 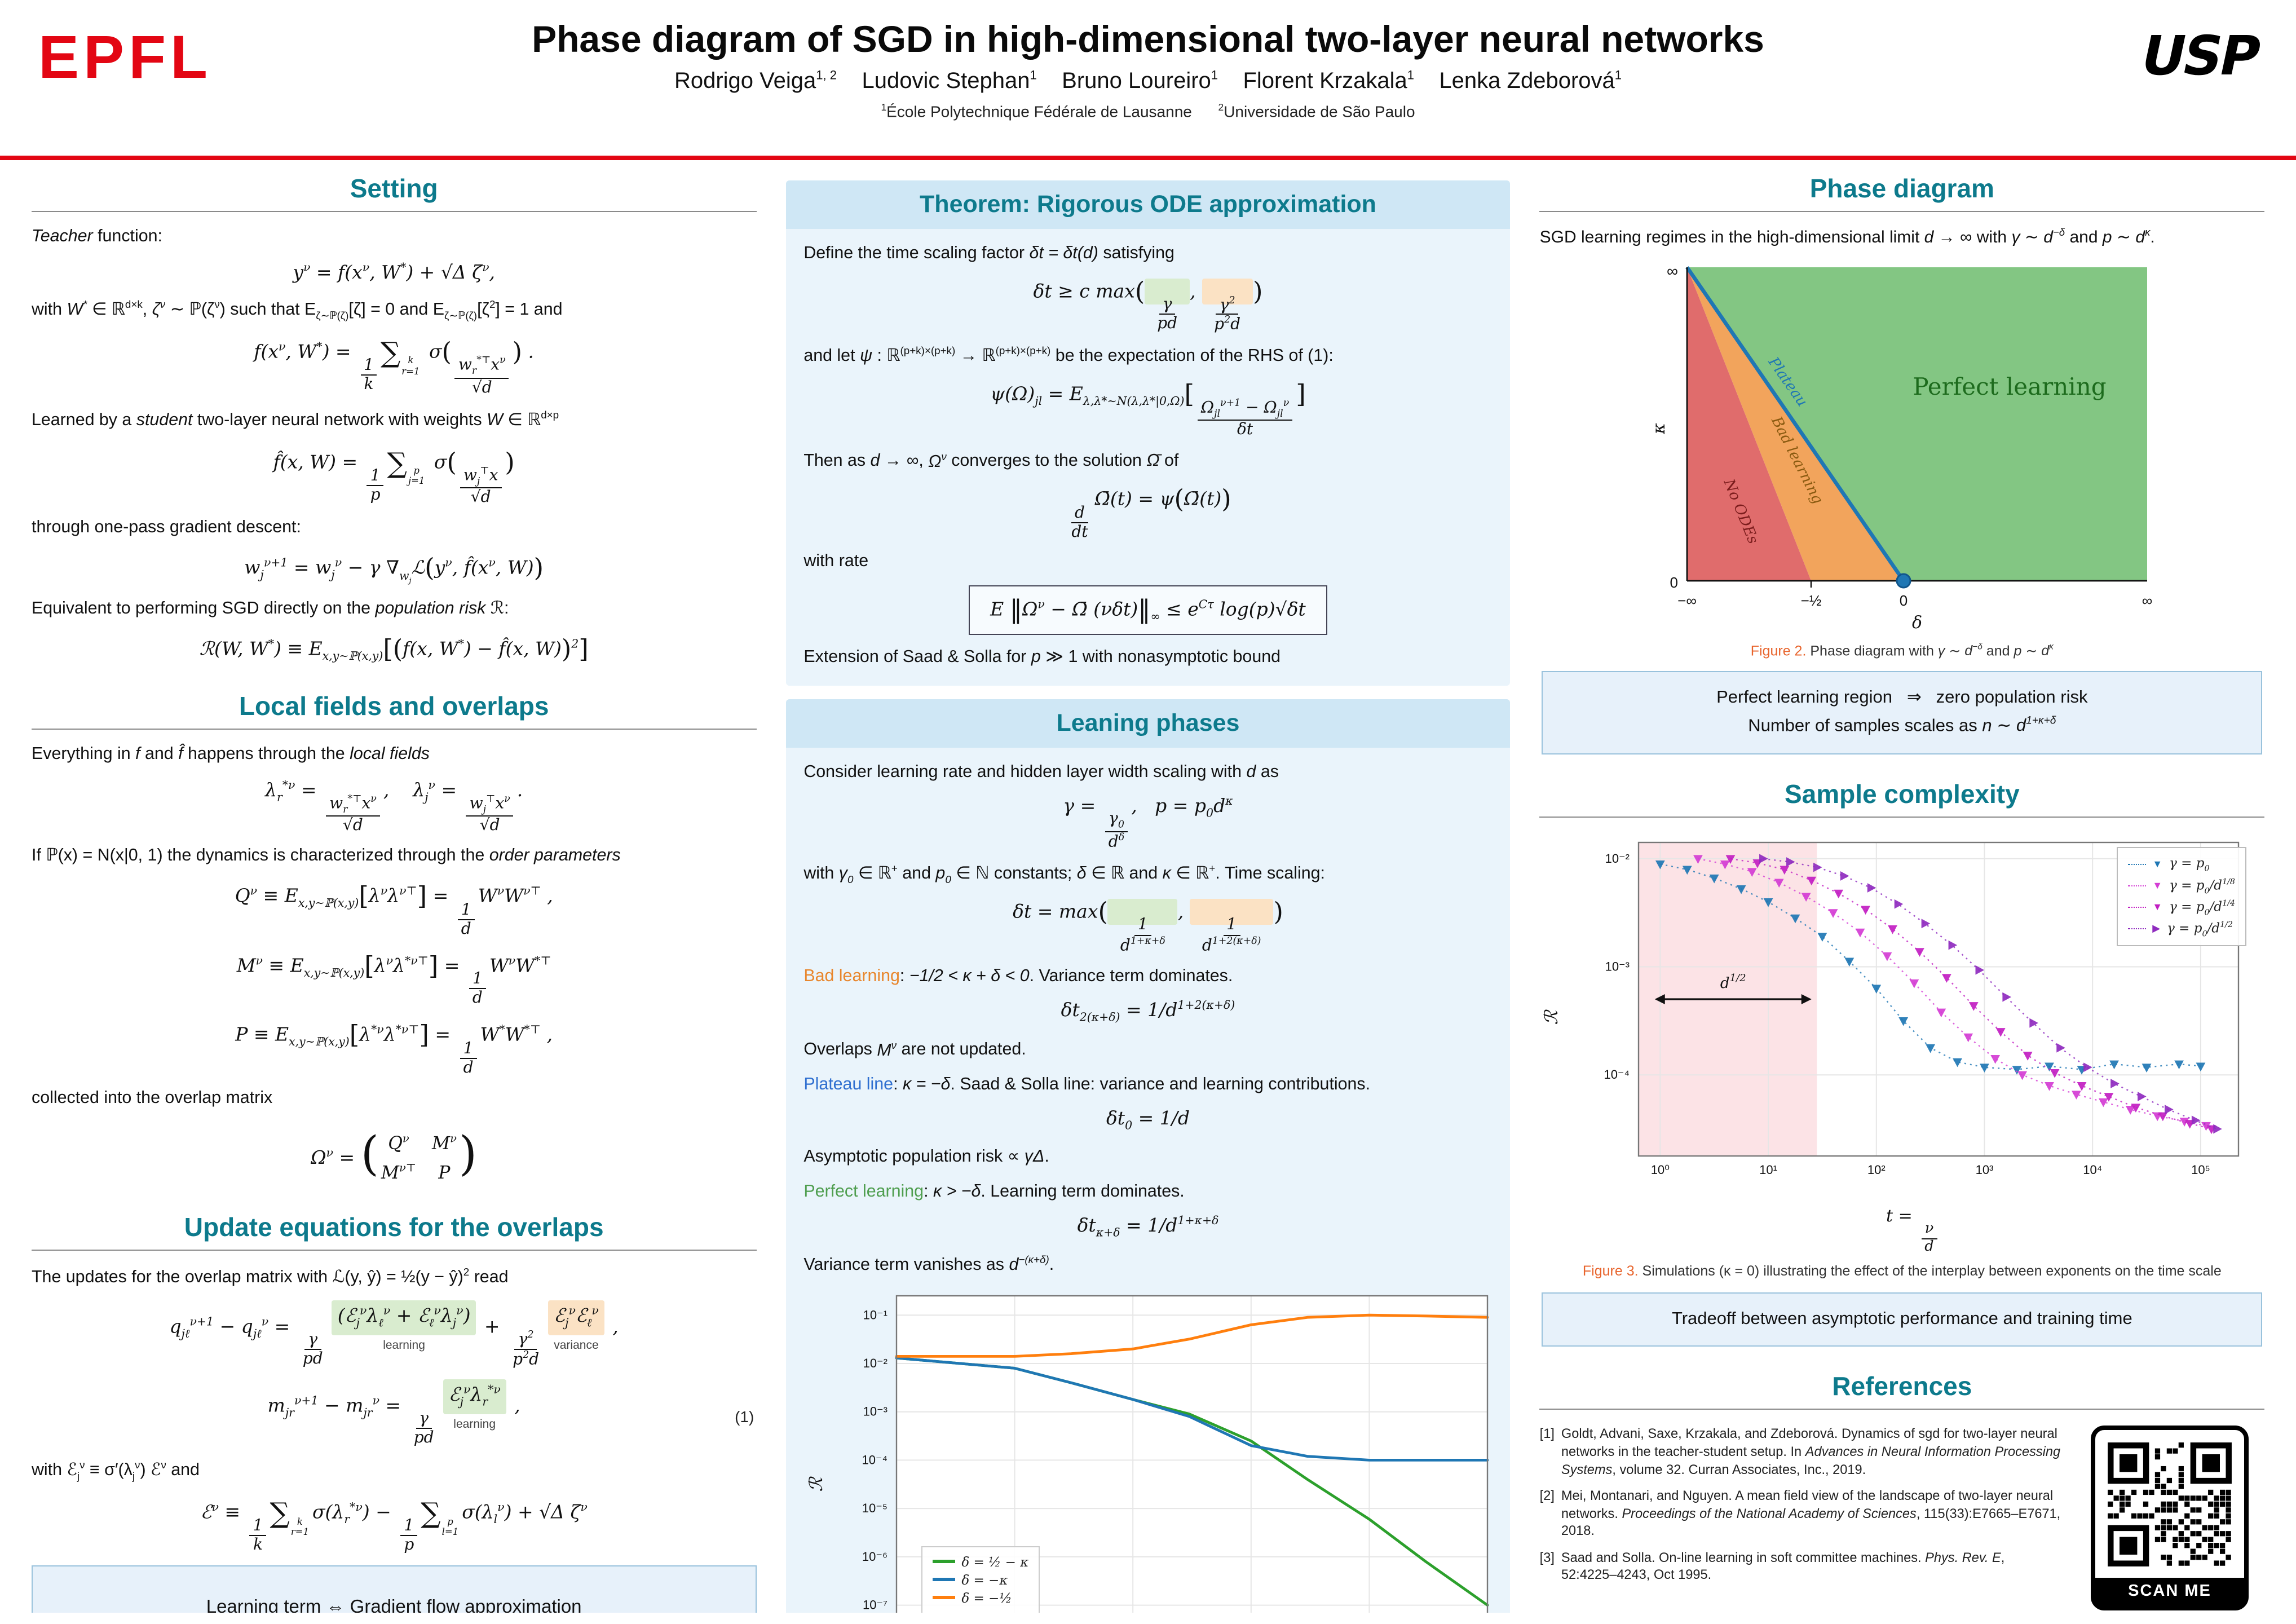 What do you see at coordinates (875, 1508) in the screenshot?
I see `svg-text: 10⁻⁵` at bounding box center [875, 1508].